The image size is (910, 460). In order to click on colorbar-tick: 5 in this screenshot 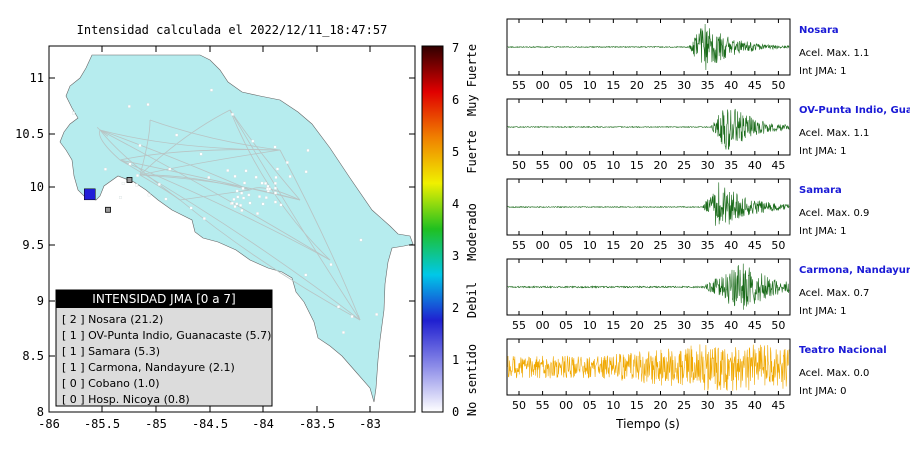, I will do `click(455, 152)`.